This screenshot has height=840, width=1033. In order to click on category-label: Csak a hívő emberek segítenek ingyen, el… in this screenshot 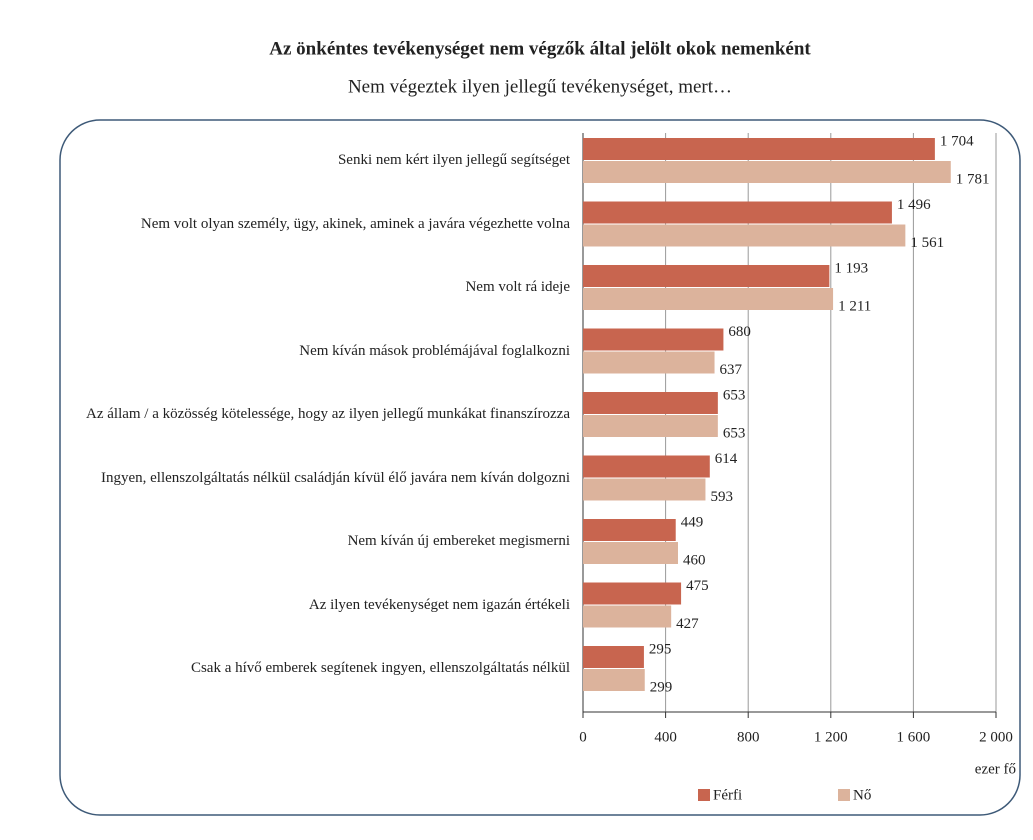, I will do `click(380, 668)`.